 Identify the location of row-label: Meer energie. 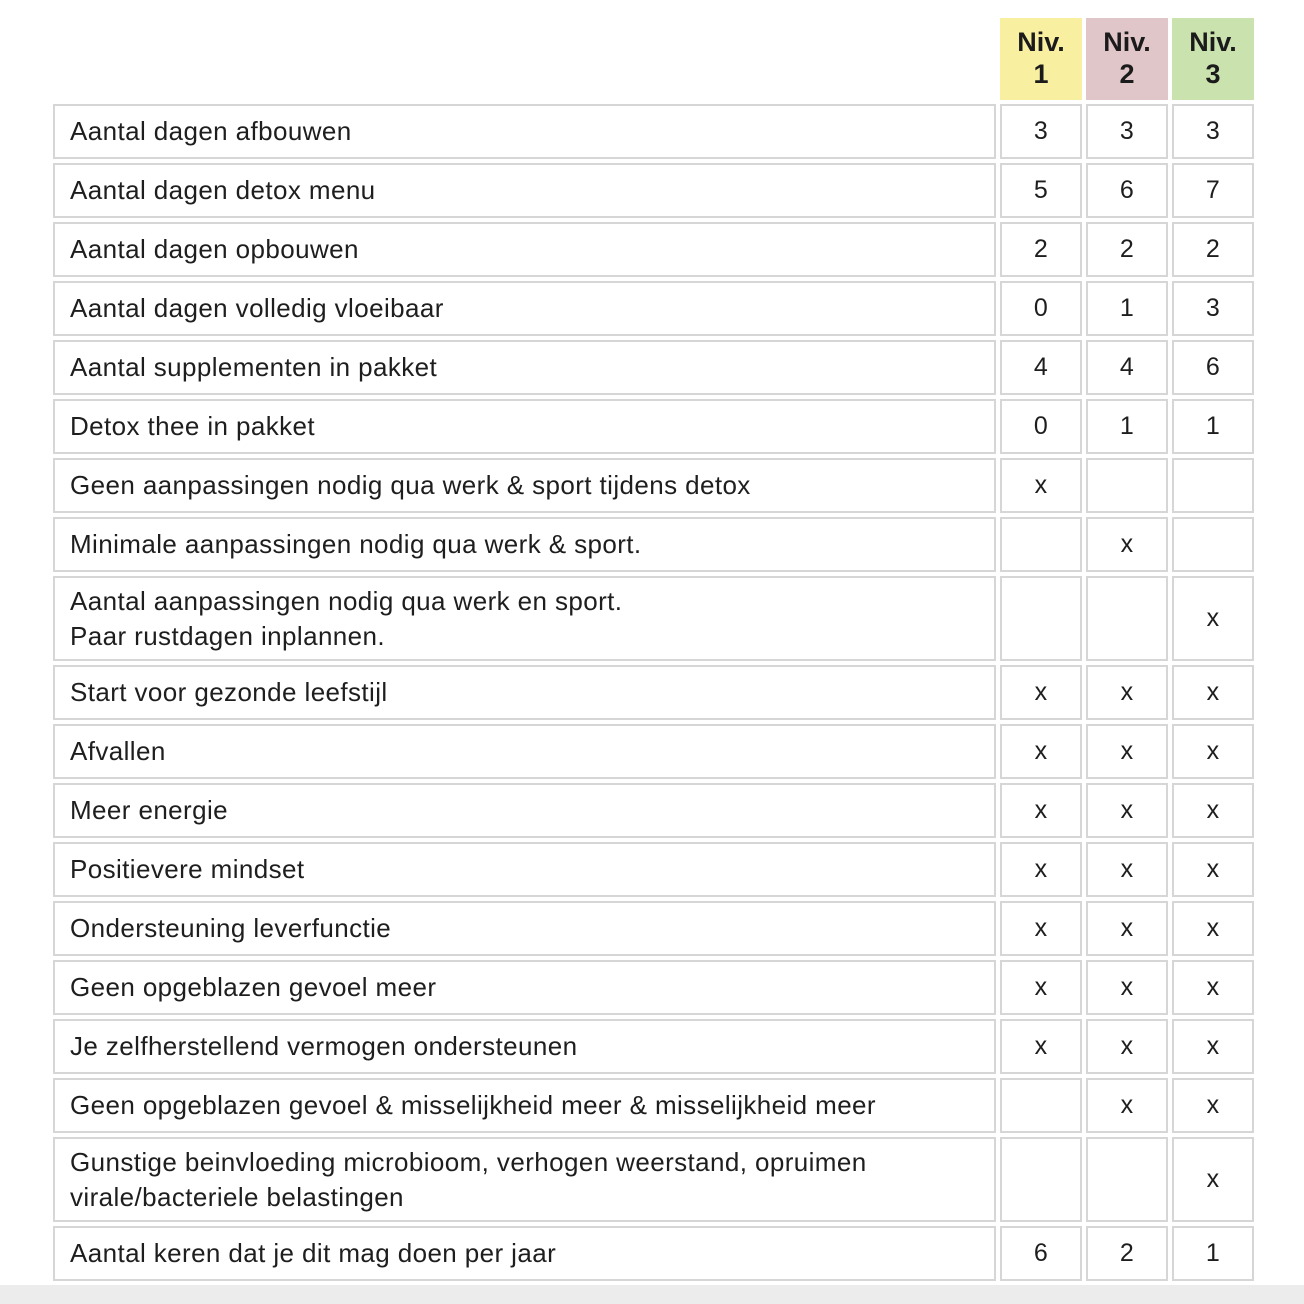
(524, 810).